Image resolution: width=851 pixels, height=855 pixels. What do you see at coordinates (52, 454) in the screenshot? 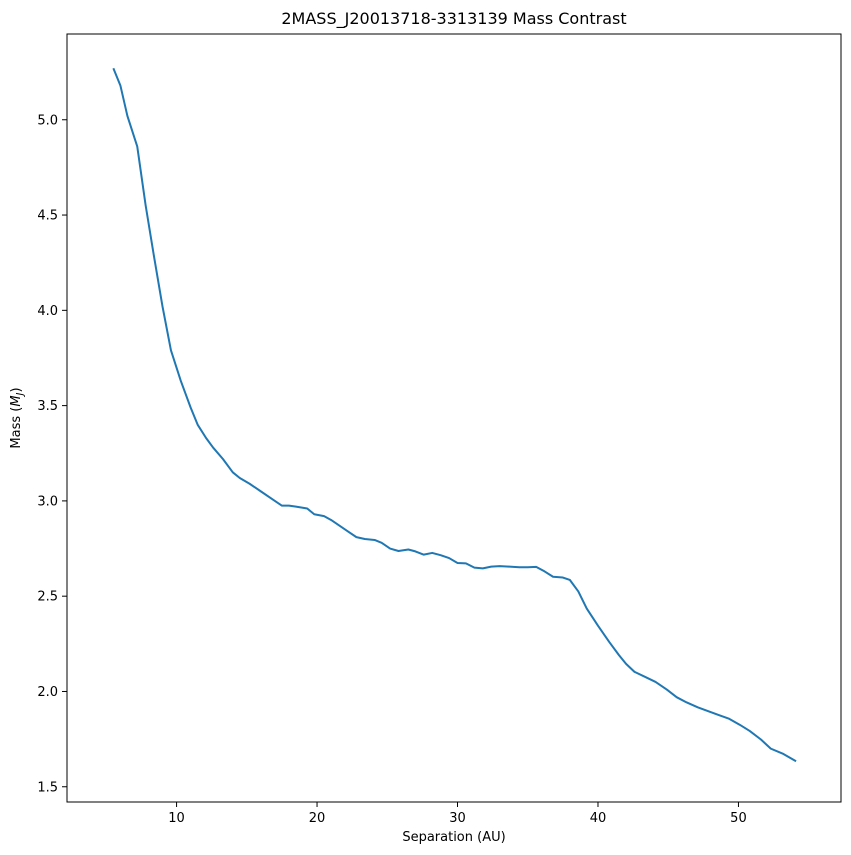
I see `y-axis-ticks: 1.5 2.0 2.5 3.0 3.5 4.0 4.5 5.0` at bounding box center [52, 454].